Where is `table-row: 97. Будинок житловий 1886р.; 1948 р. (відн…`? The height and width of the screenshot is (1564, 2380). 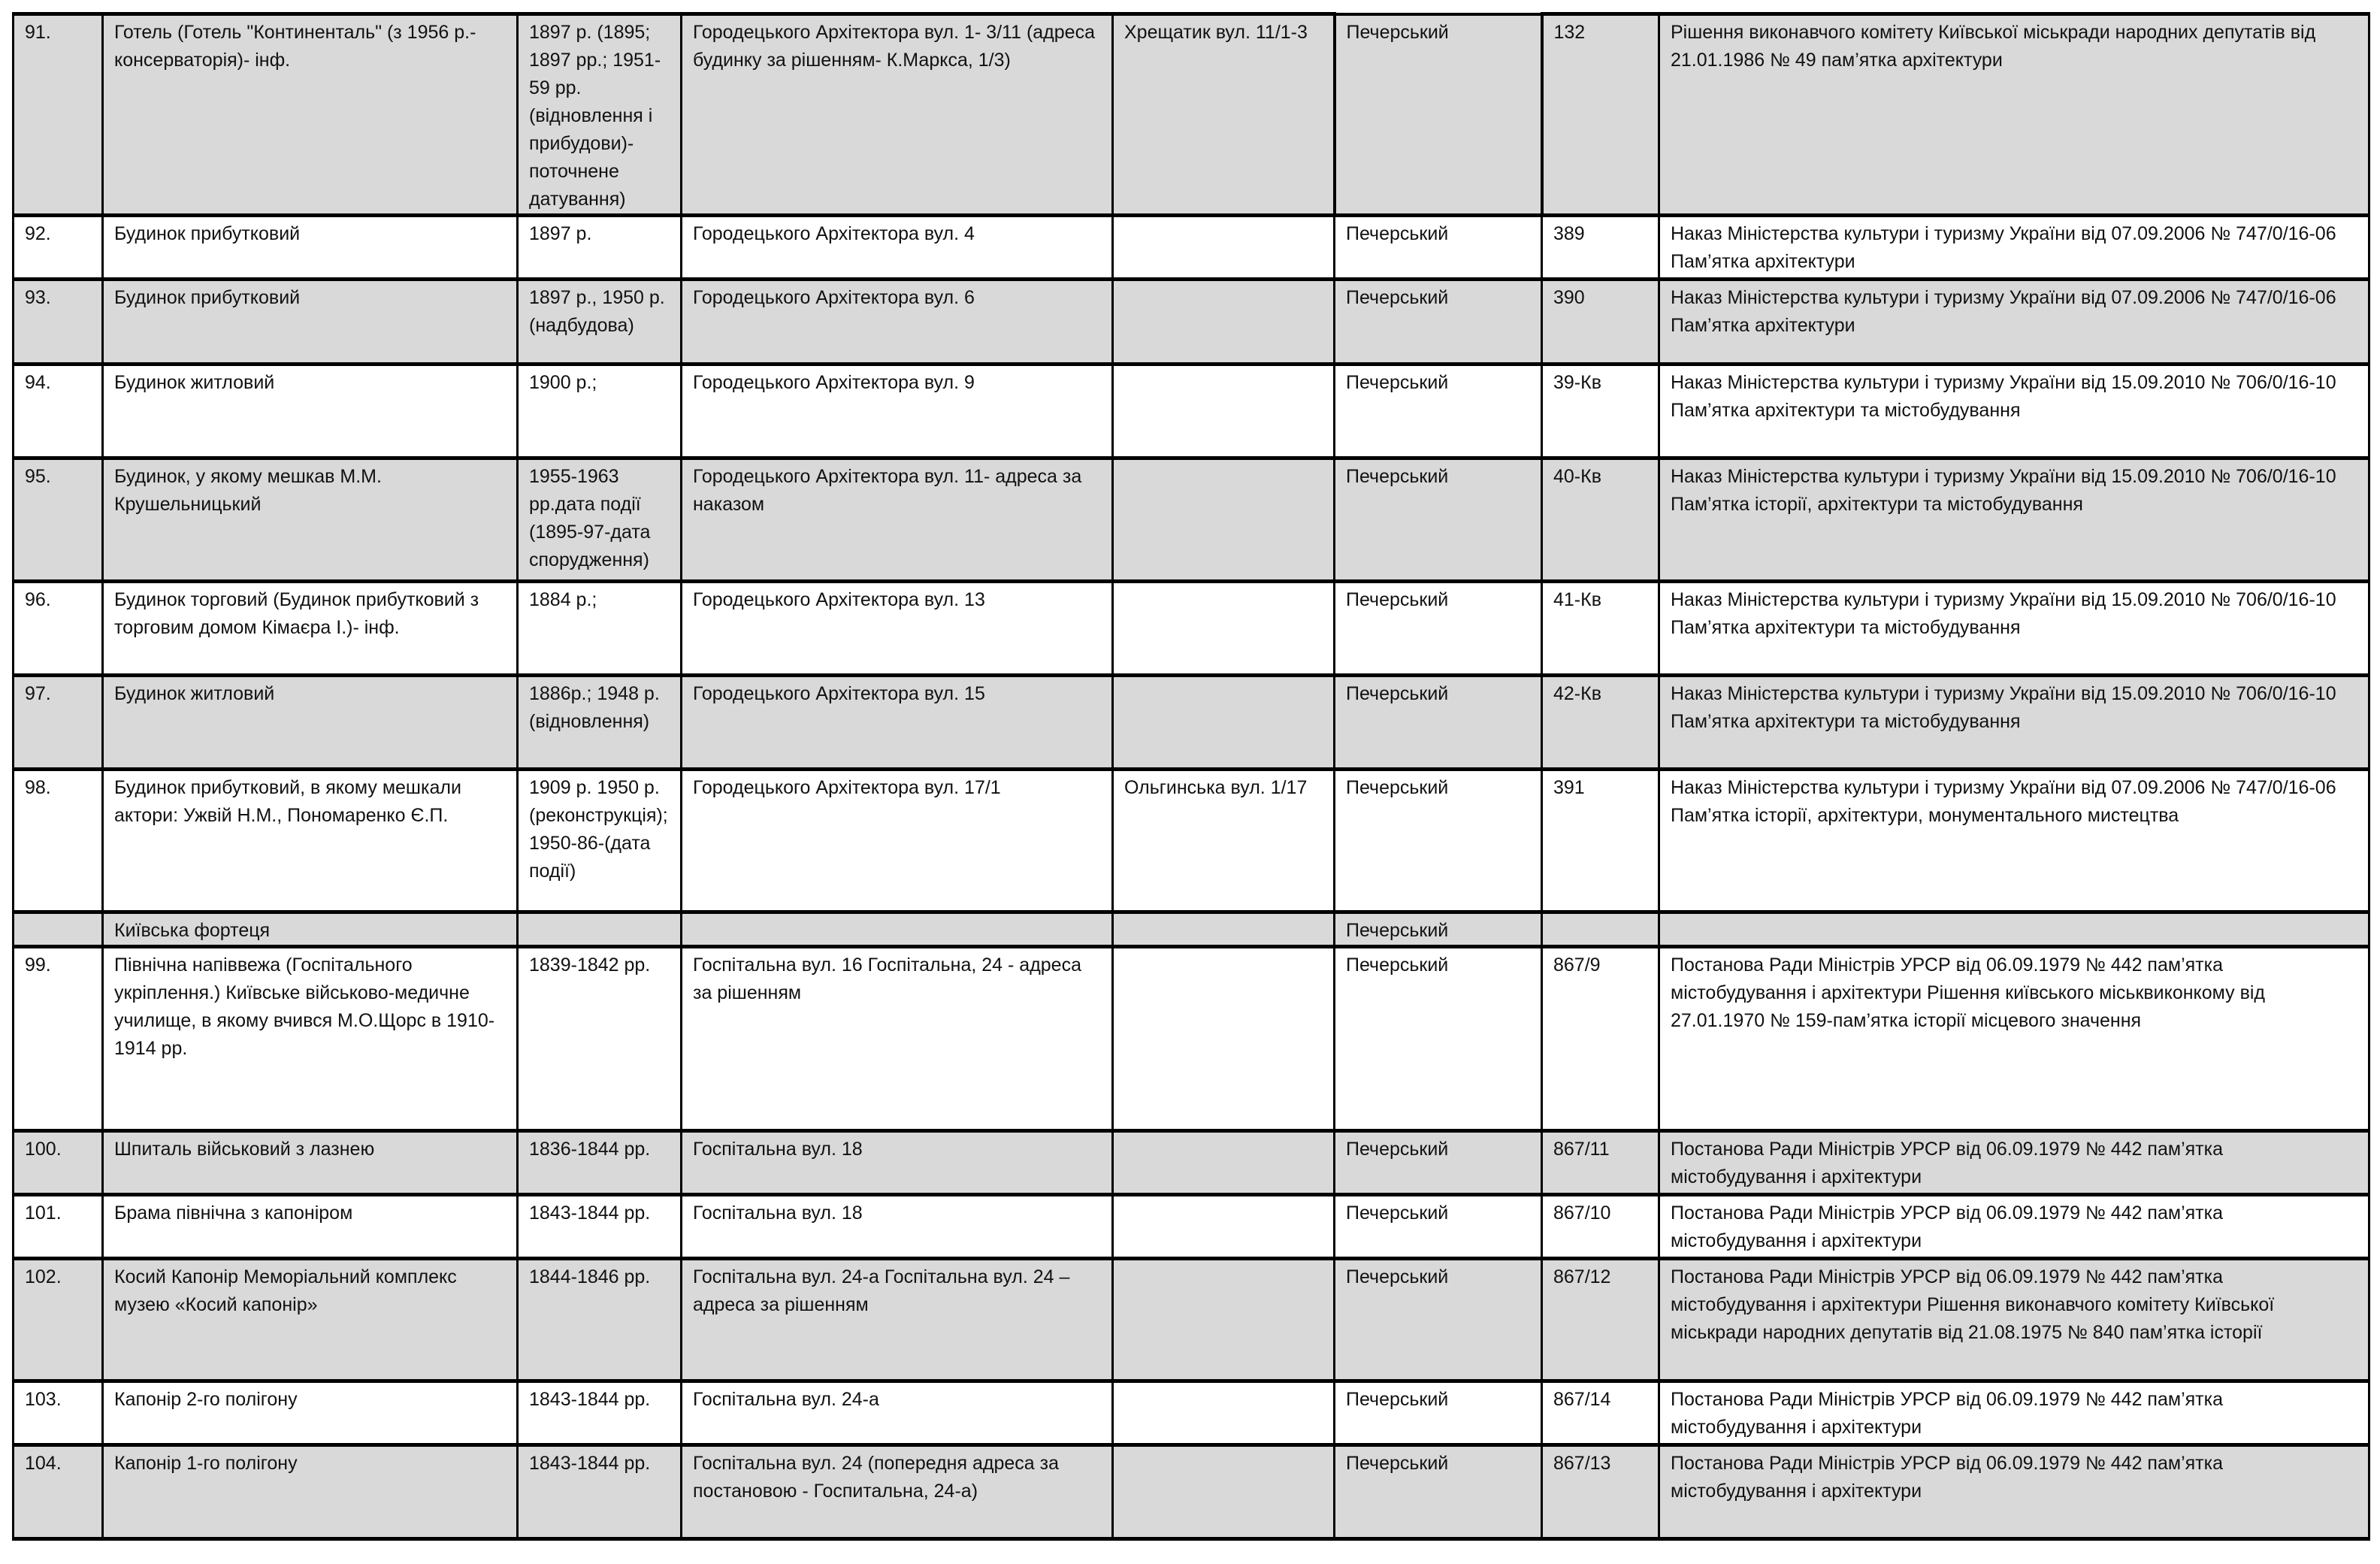
table-row: 97. Будинок житловий 1886р.; 1948 р. (відн… is located at coordinates (1191, 722).